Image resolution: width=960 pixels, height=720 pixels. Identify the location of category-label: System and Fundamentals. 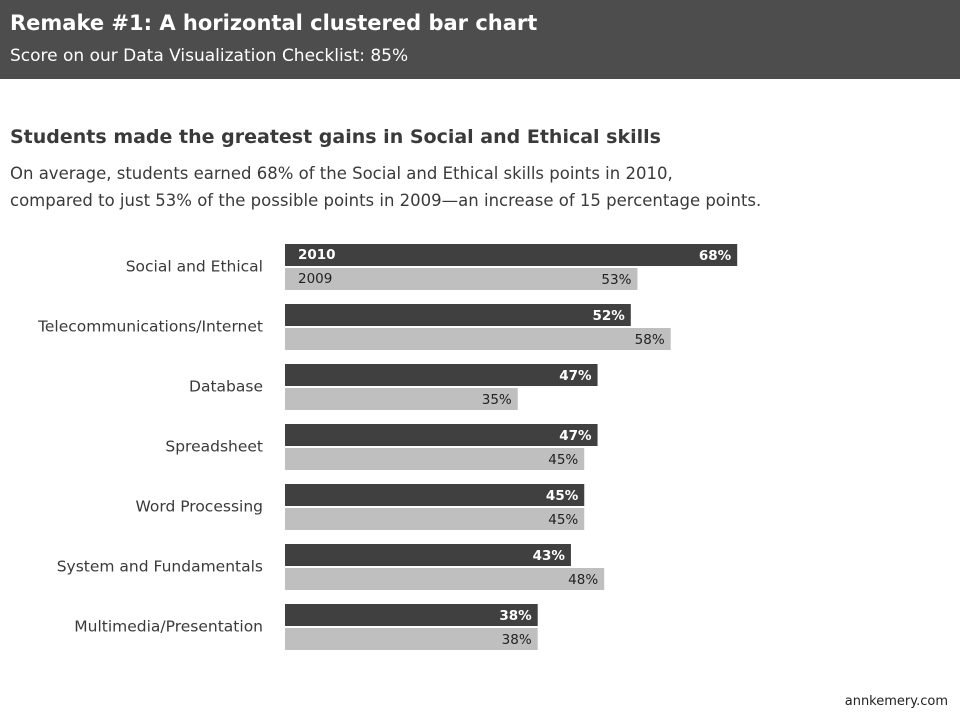
(160, 567).